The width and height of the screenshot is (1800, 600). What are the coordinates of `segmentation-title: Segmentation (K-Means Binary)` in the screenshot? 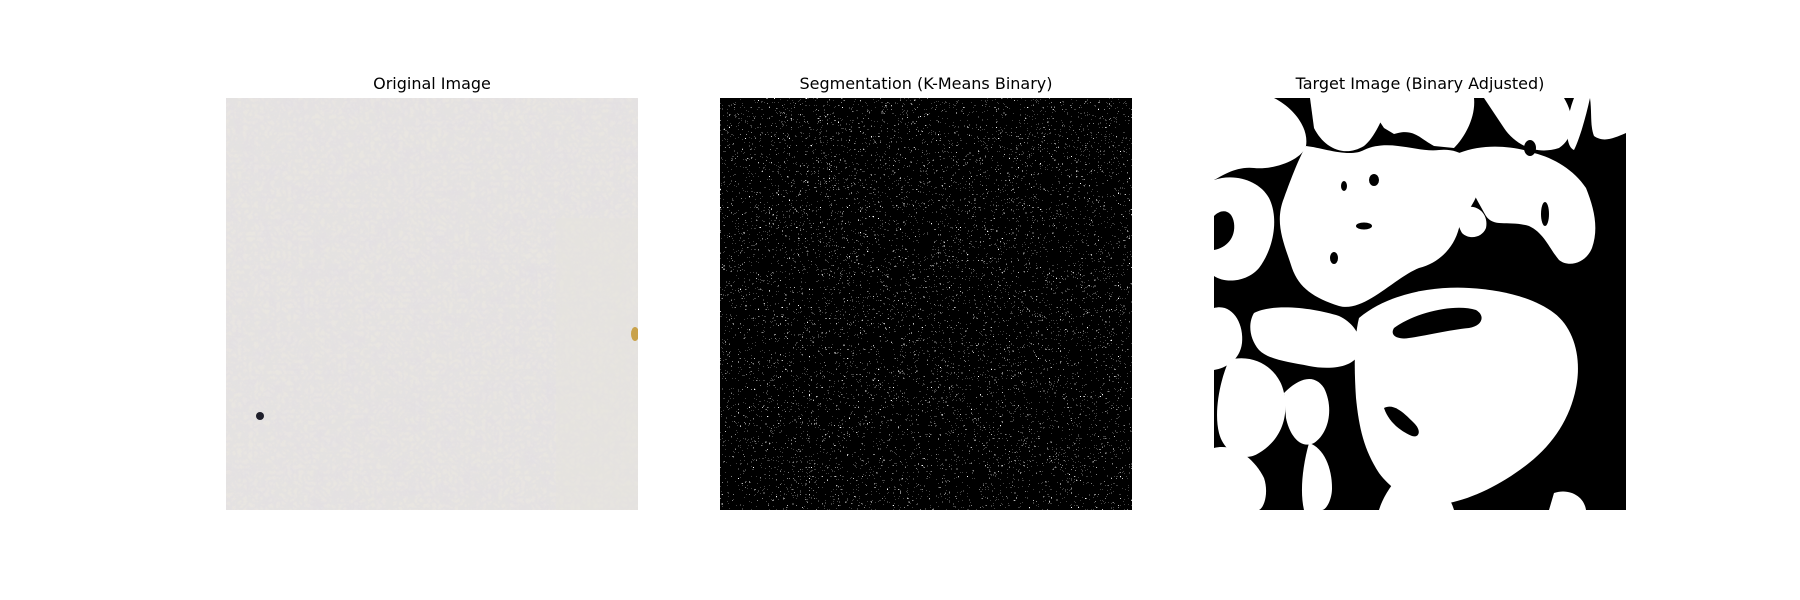 It's located at (926, 83).